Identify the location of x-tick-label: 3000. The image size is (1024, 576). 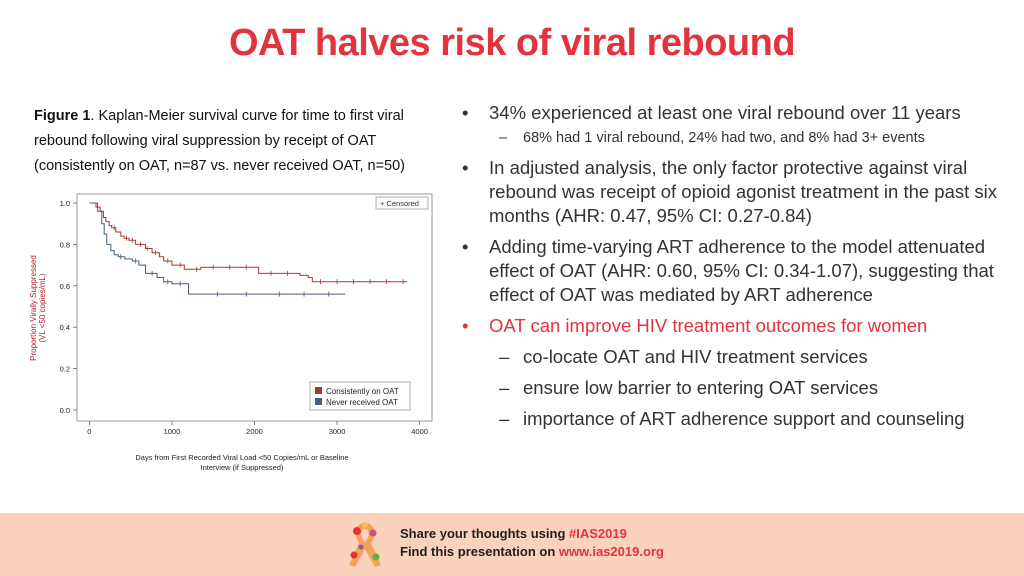
(337, 431).